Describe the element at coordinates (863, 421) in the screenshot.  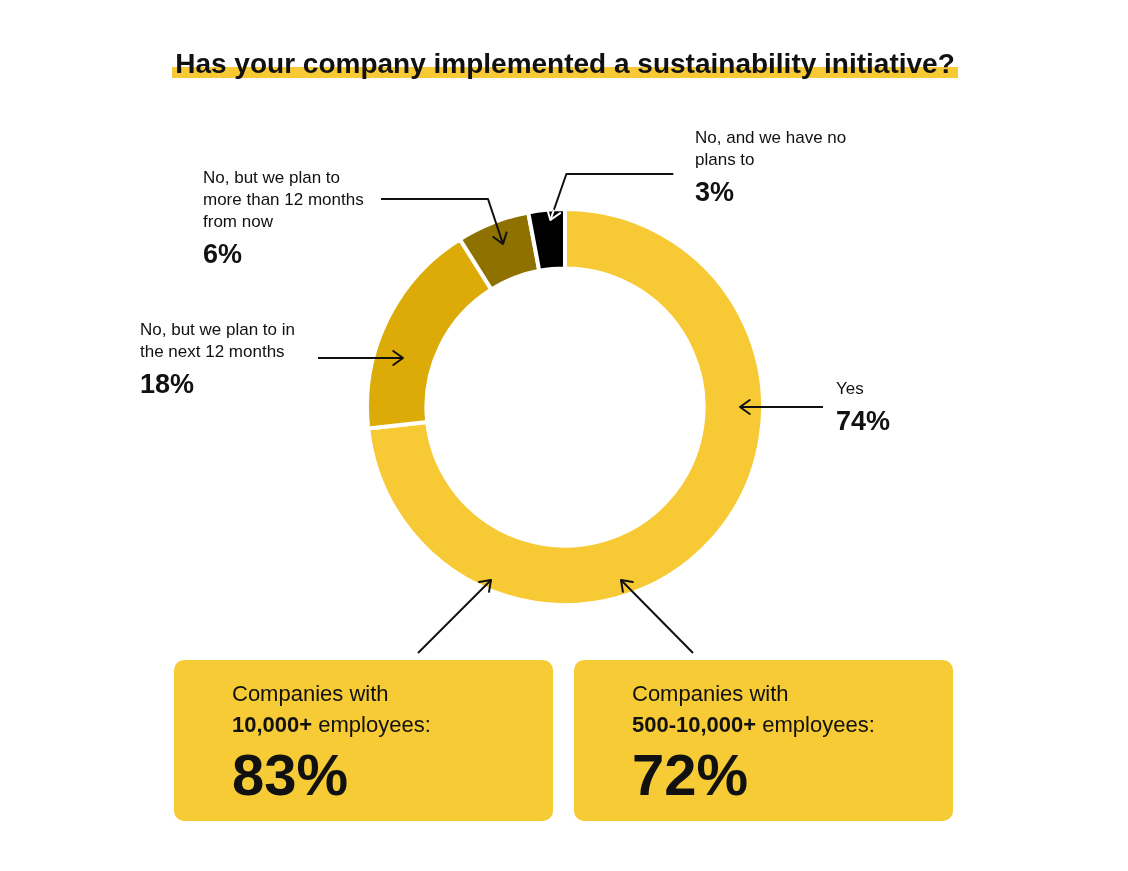
I see `data-label: 74%` at that location.